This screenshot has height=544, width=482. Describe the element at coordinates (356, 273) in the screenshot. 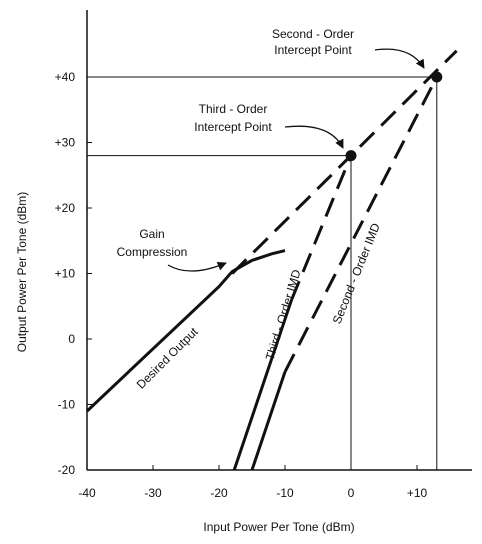

I see `second-order-imd-label: Second - Order IMD` at that location.